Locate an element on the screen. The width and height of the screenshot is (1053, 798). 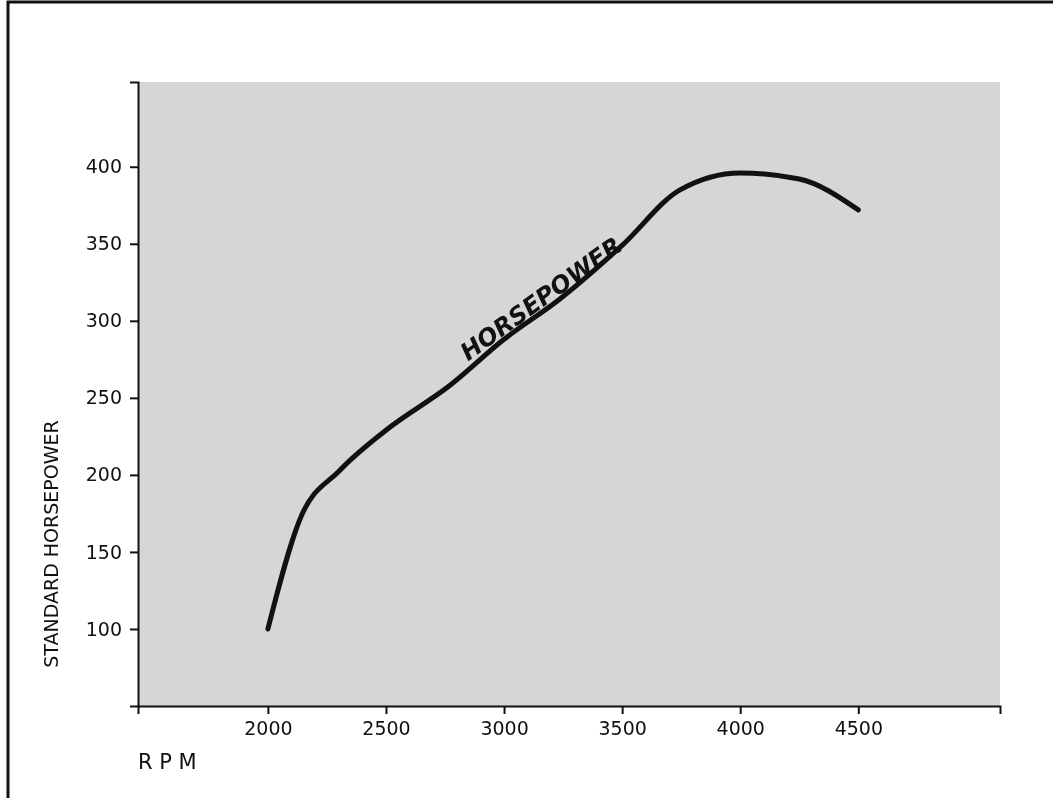
y-tick-label: 300 is located at coordinates (103, 320).